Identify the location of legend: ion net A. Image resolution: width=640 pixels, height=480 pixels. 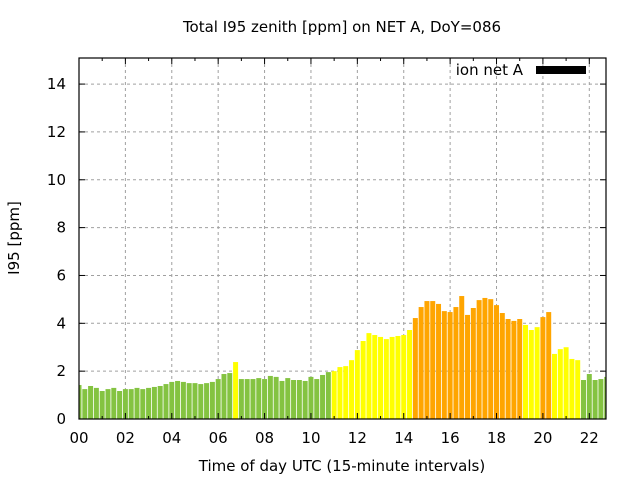
(521, 70).